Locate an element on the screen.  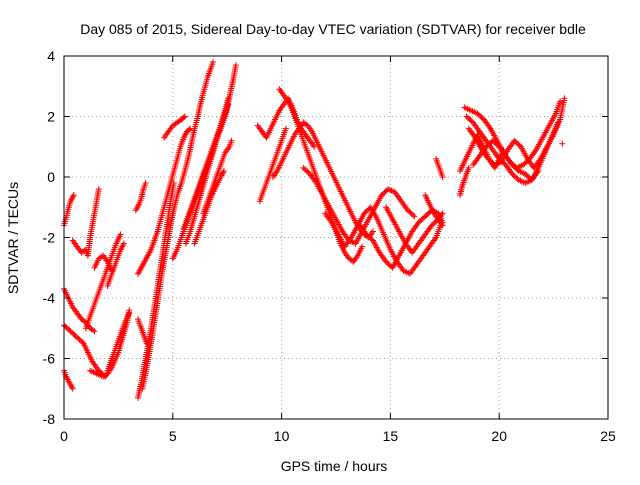
y-axis-label: SDTVAR / TECUs is located at coordinates (13, 238).